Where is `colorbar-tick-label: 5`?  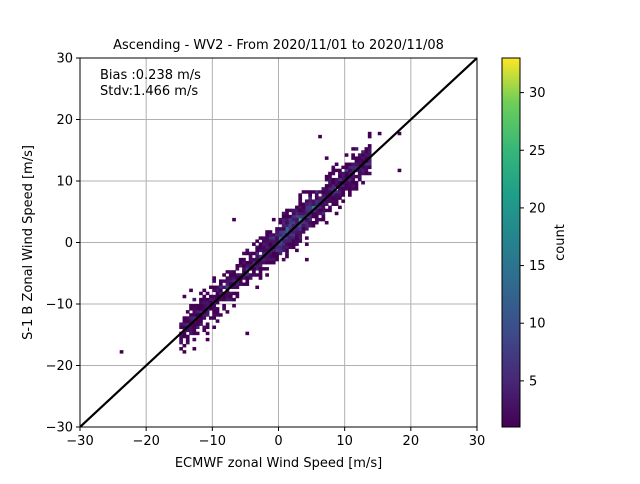 colorbar-tick-label: 5 is located at coordinates (533, 381).